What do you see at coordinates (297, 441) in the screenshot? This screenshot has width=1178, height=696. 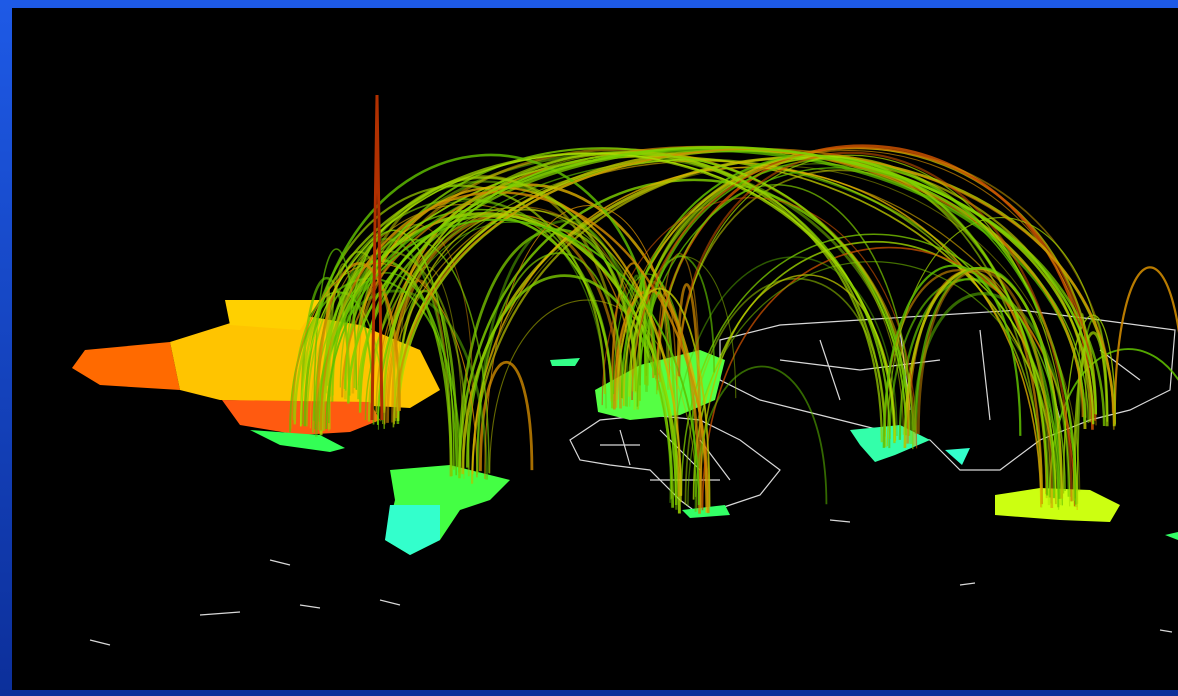 I see `mexico` at bounding box center [297, 441].